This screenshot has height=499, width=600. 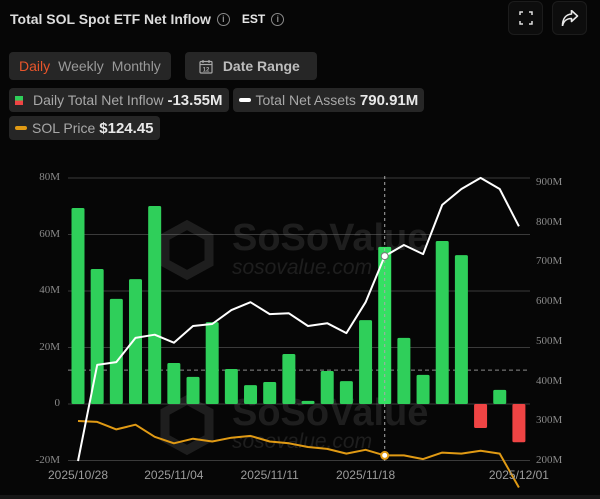 I want to click on x-tick-label: 2025/11/11, so click(x=269, y=475).